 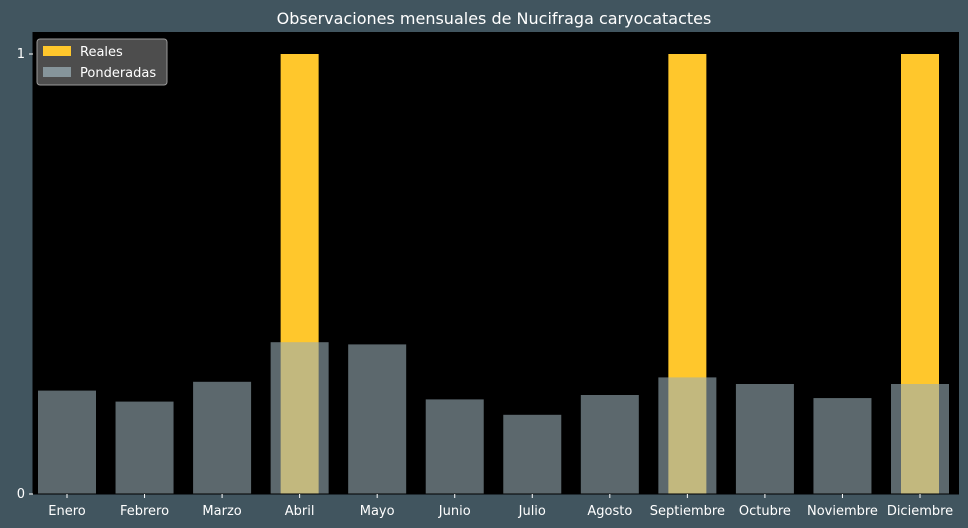 What do you see at coordinates (221, 511) in the screenshot?
I see `x-tick-label-marzo: Marzo` at bounding box center [221, 511].